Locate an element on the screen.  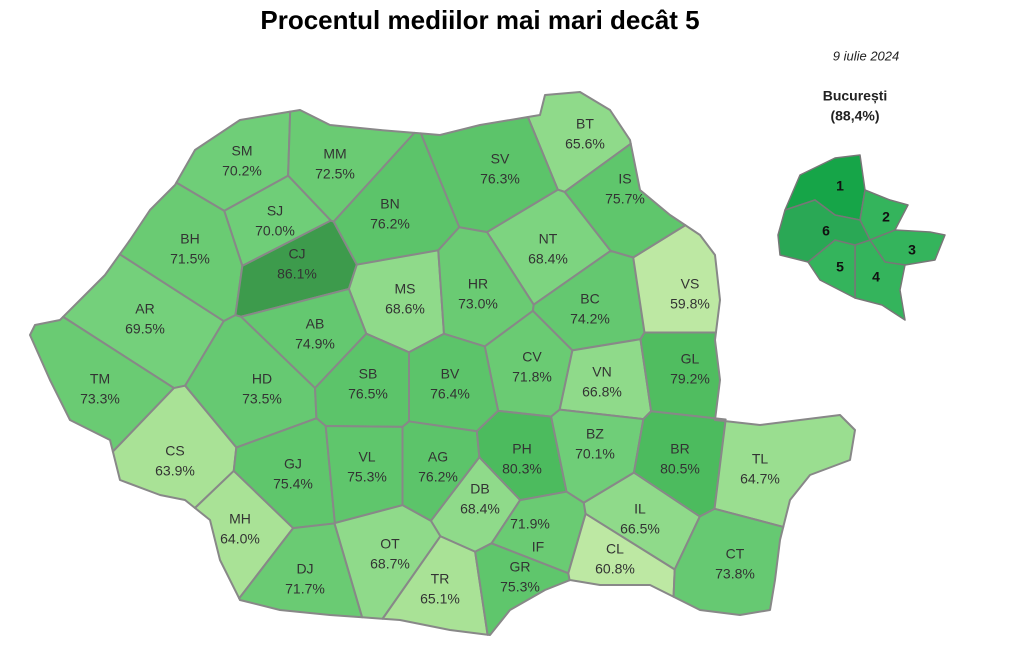
county-value: 70.2% is located at coordinates (242, 171).